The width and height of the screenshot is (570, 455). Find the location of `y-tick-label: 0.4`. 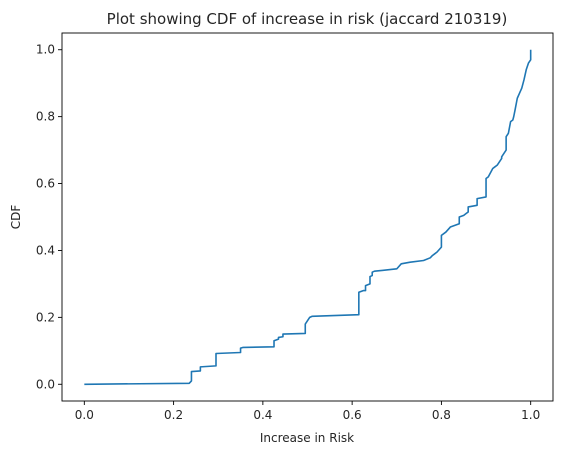

y-tick-label: 0.4 is located at coordinates (45, 250).